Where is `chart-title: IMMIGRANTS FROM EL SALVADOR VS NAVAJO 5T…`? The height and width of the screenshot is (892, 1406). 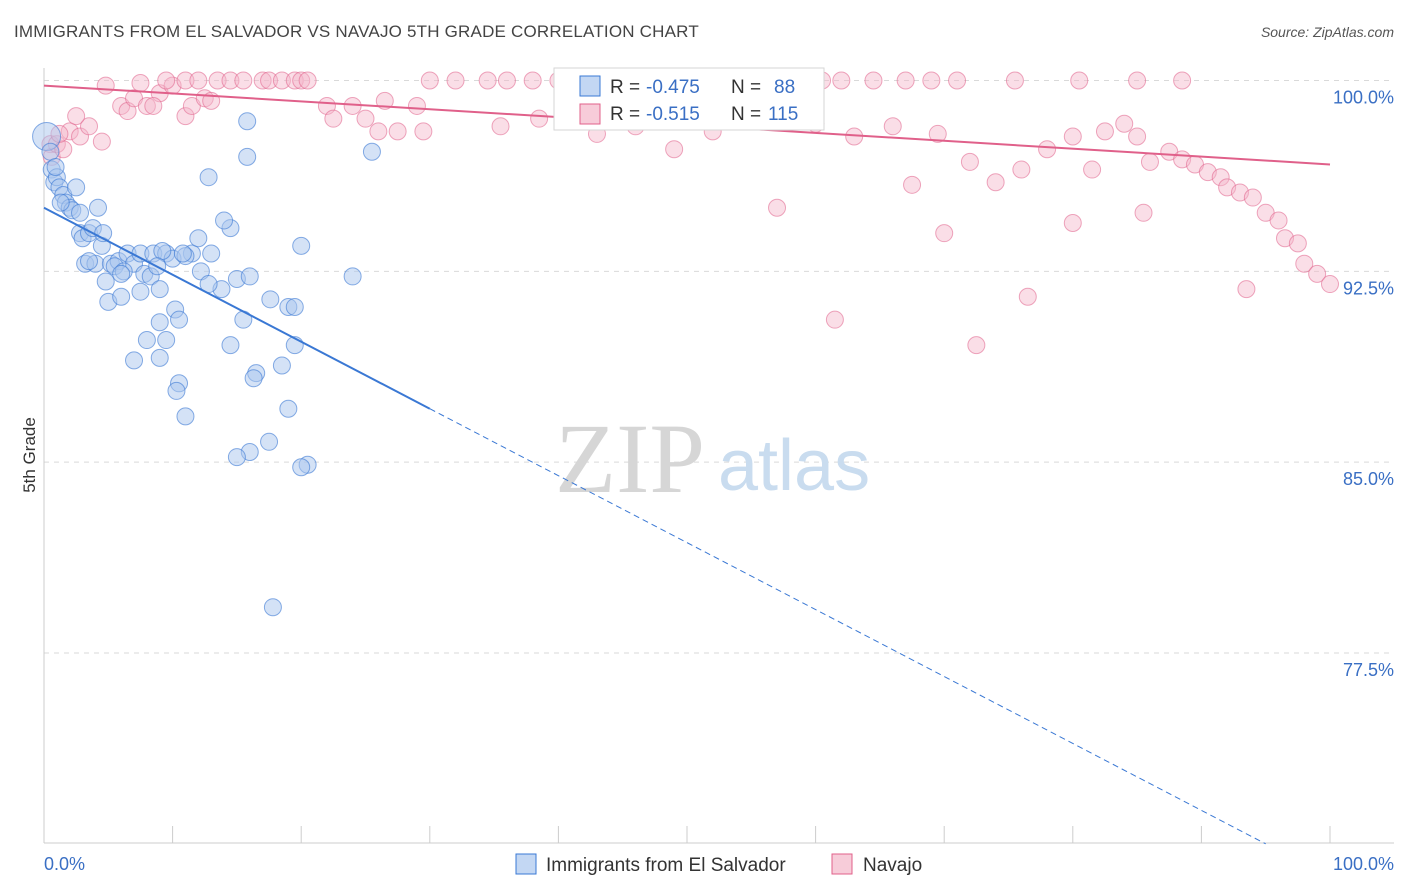 chart-title: IMMIGRANTS FROM EL SALVADOR VS NAVAJO 5T… is located at coordinates (356, 31).